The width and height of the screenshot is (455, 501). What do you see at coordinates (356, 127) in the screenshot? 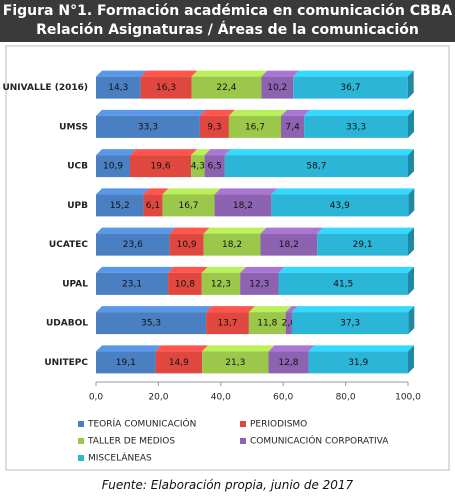
I see `value-label: 33,3` at bounding box center [356, 127].